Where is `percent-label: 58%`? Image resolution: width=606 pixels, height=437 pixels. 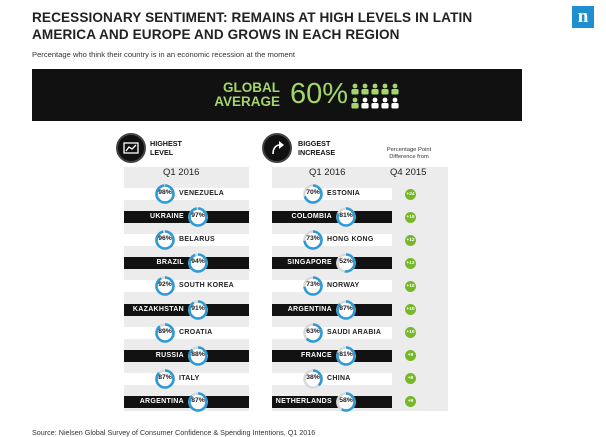
percent-label: 58% is located at coordinates (346, 400).